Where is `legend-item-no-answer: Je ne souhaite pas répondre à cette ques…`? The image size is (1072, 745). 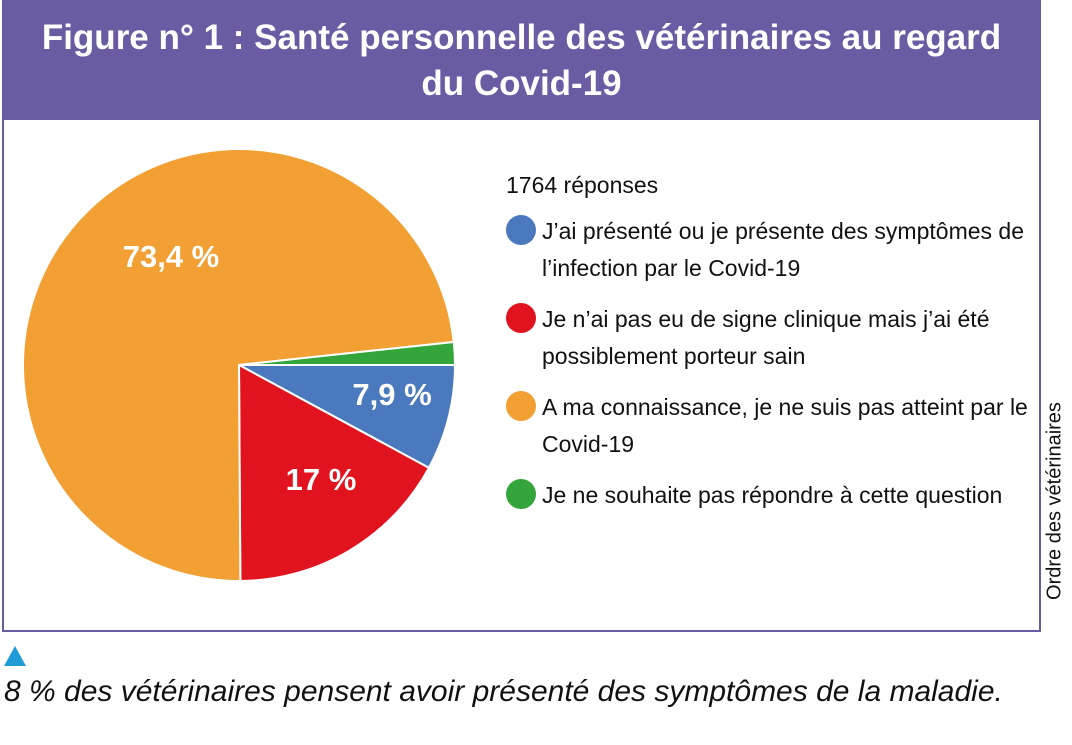 legend-item-no-answer: Je ne souhaite pas répondre à cette ques… is located at coordinates (771, 495).